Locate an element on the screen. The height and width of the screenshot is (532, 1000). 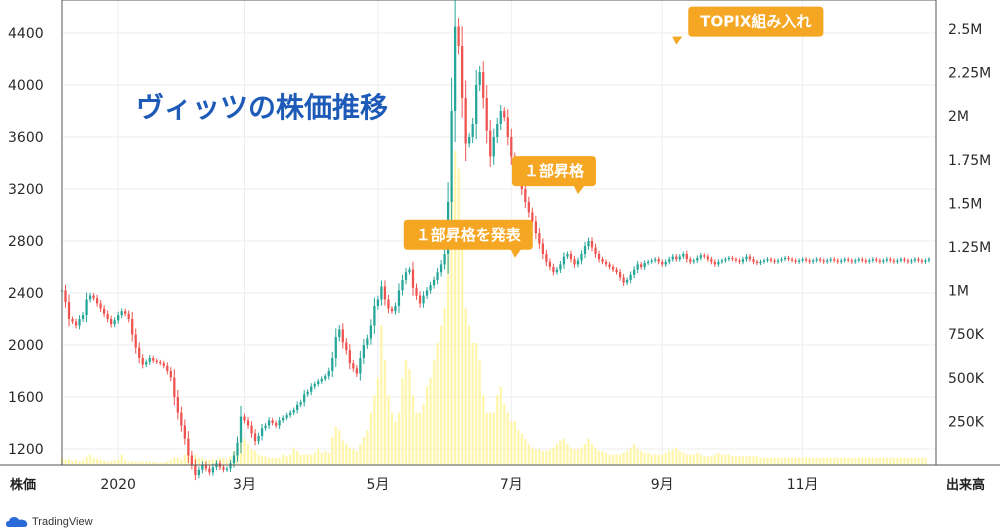
branding: TradingView is located at coordinates (49, 522).